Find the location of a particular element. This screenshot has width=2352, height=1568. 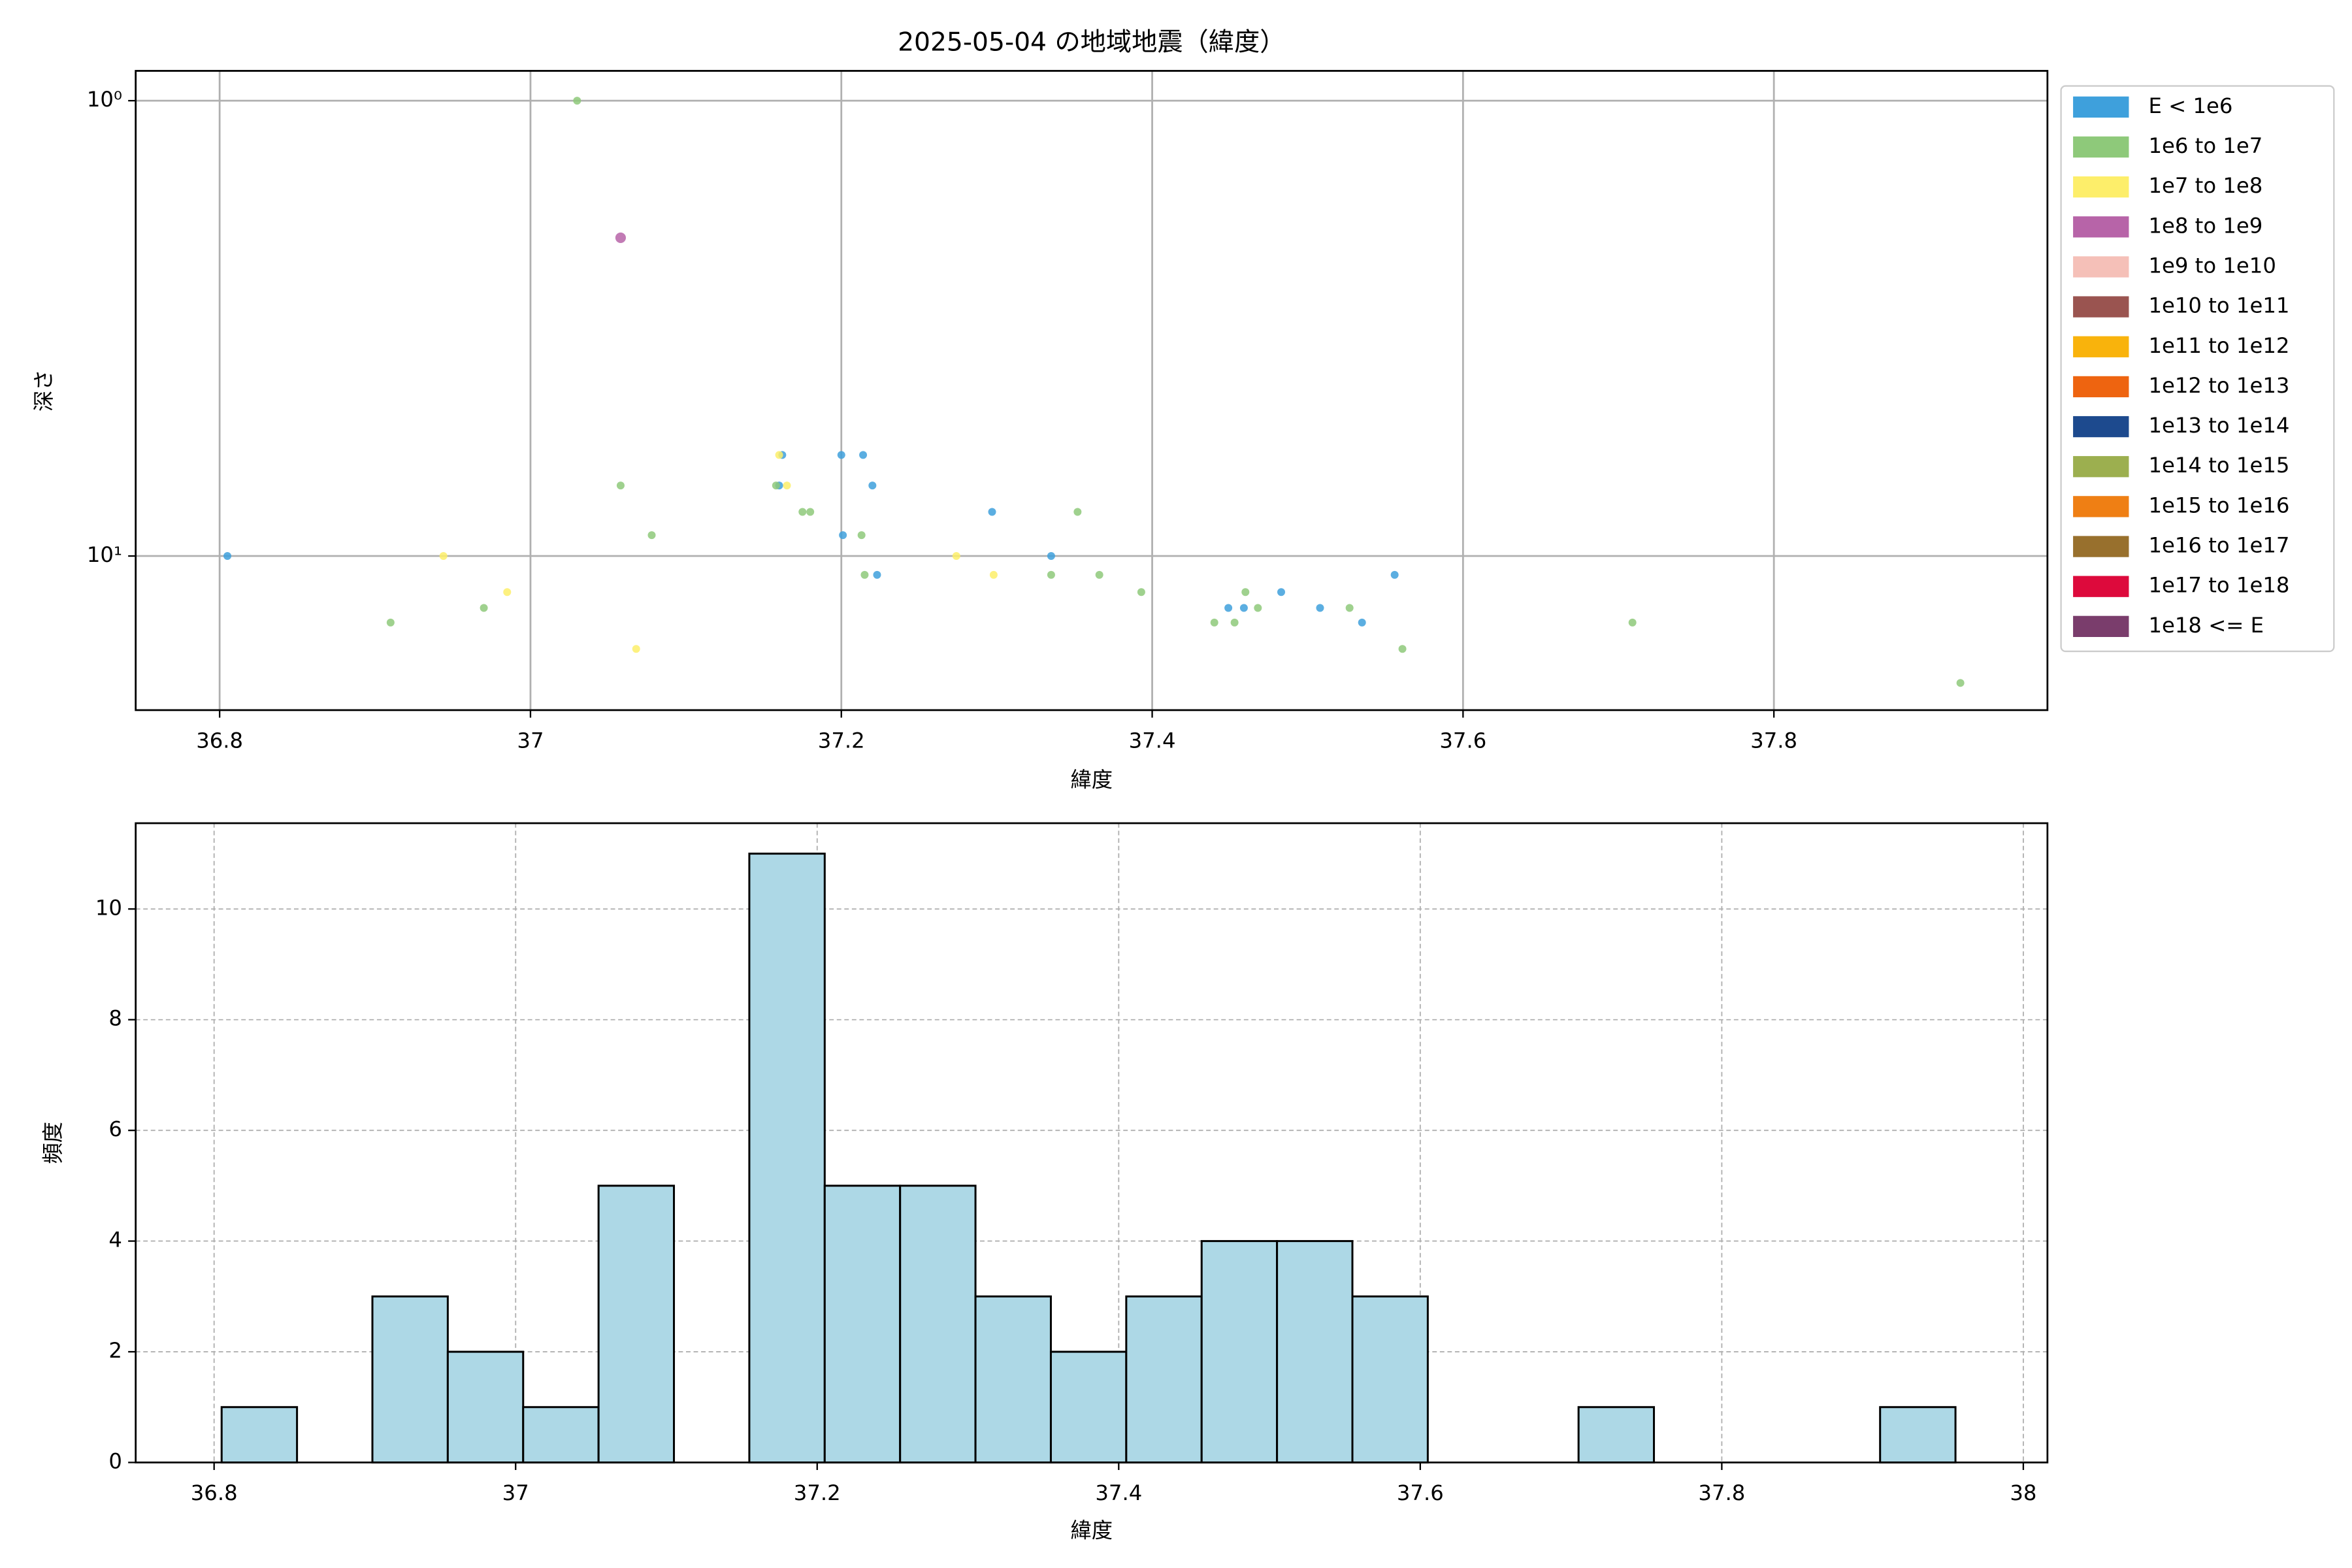

chart-title: 2025-05-04 の地域地震（緯度） is located at coordinates (1091, 42).